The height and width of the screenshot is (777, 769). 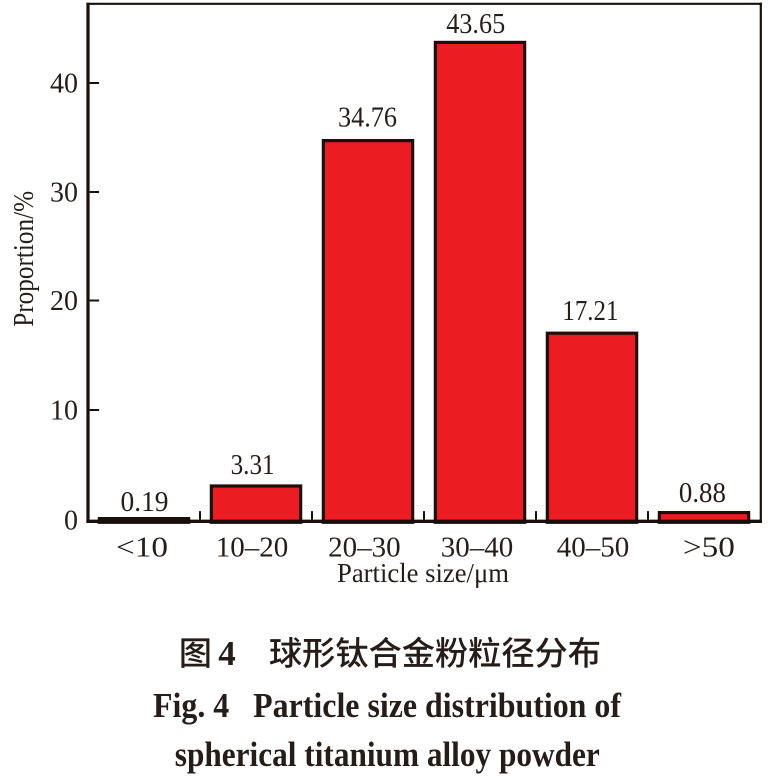 I want to click on svg-text: 17.21, so click(x=590, y=311).